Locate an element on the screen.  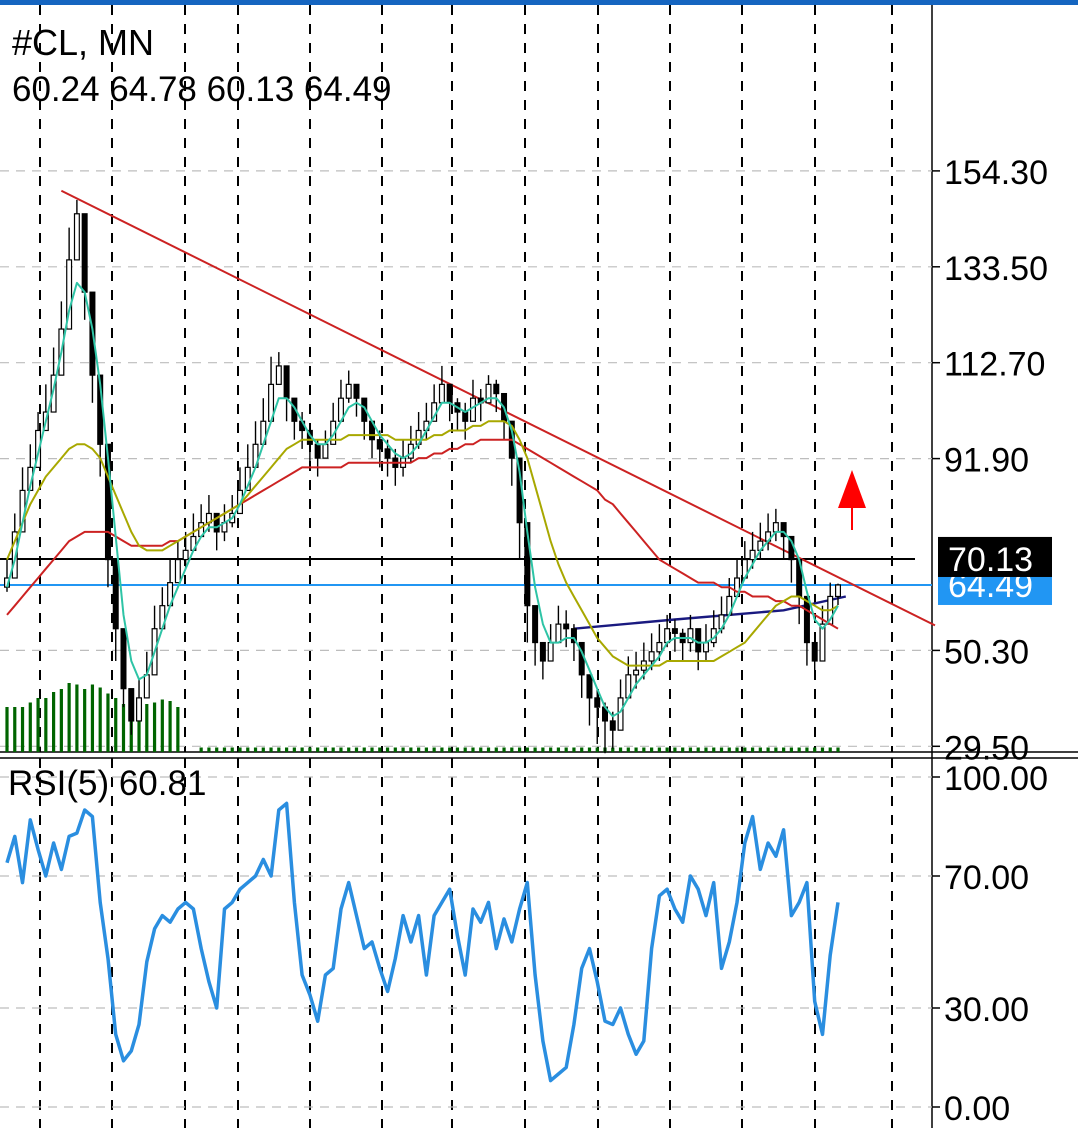
rsi-title: RSI(5) 60.81 is located at coordinates (107, 783).